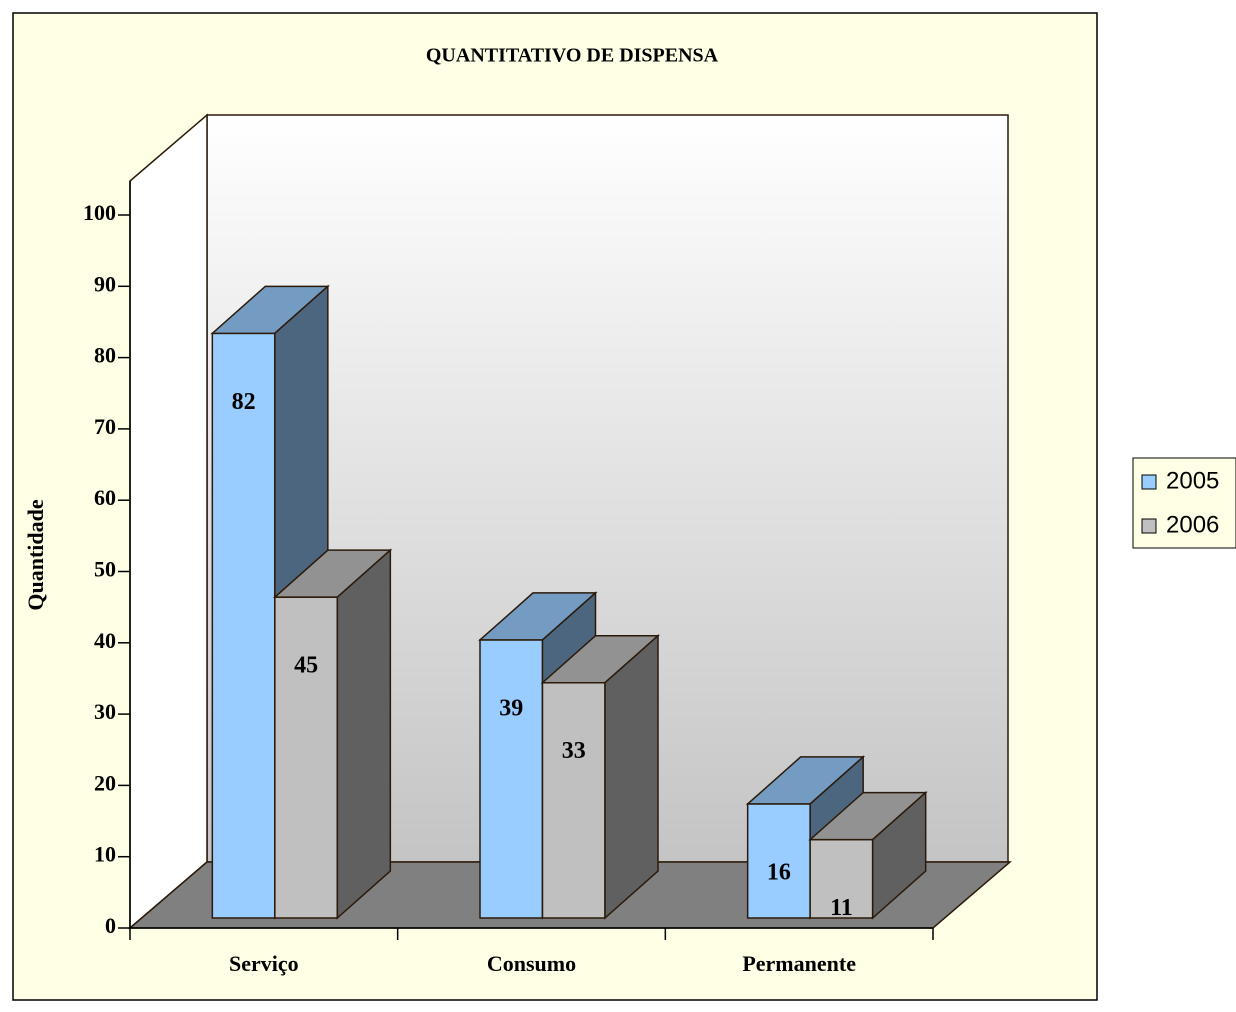 This screenshot has height=1012, width=1236. What do you see at coordinates (841, 908) in the screenshot?
I see `data-label: 11` at bounding box center [841, 908].